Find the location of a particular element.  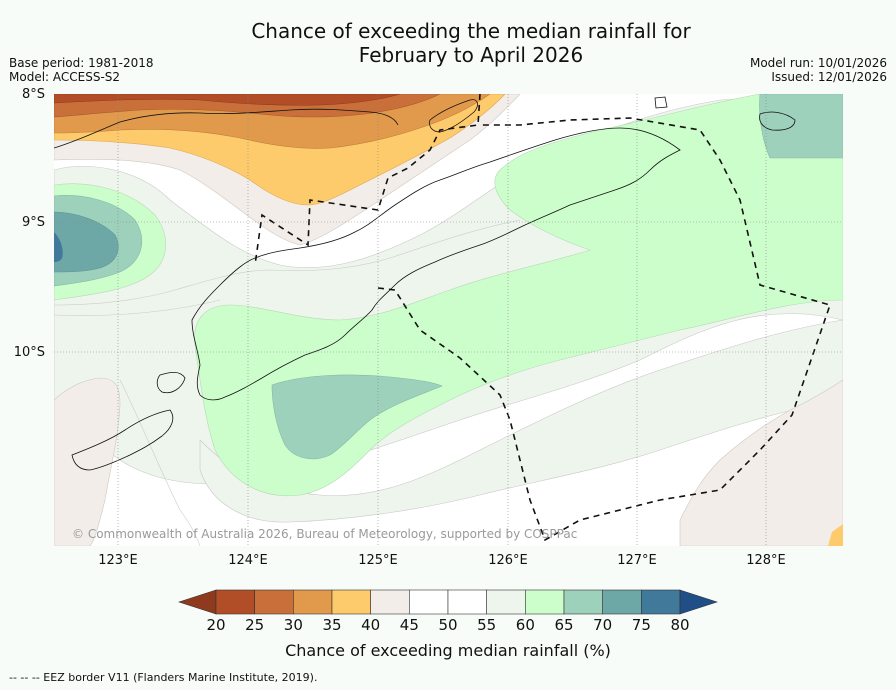

colorbar-tick-label: 65 is located at coordinates (564, 625).